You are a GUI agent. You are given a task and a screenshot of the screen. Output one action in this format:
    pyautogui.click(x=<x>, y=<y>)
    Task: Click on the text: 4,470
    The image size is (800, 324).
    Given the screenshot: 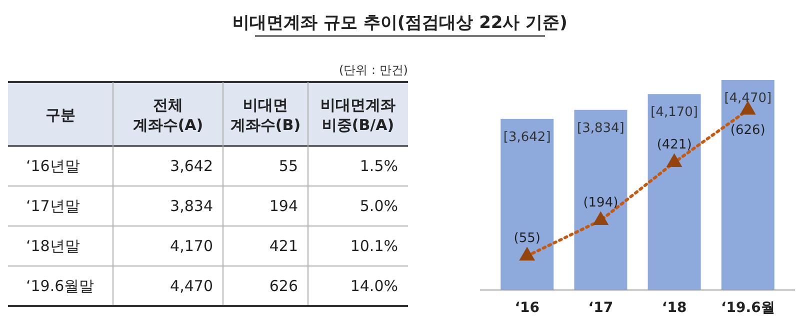 What is the action you would take?
    pyautogui.click(x=191, y=286)
    